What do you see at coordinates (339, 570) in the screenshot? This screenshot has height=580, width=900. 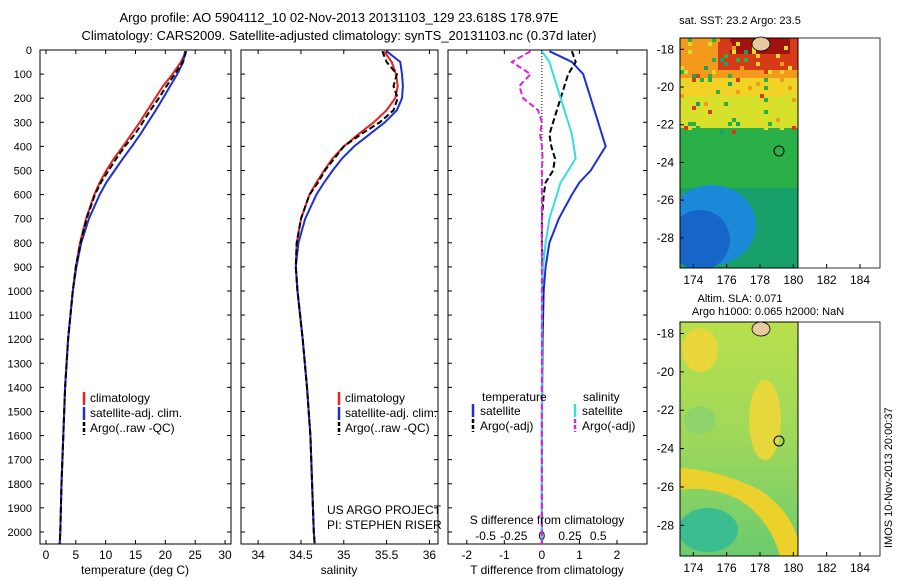 I see `salinity-xlabel: salinity` at bounding box center [339, 570].